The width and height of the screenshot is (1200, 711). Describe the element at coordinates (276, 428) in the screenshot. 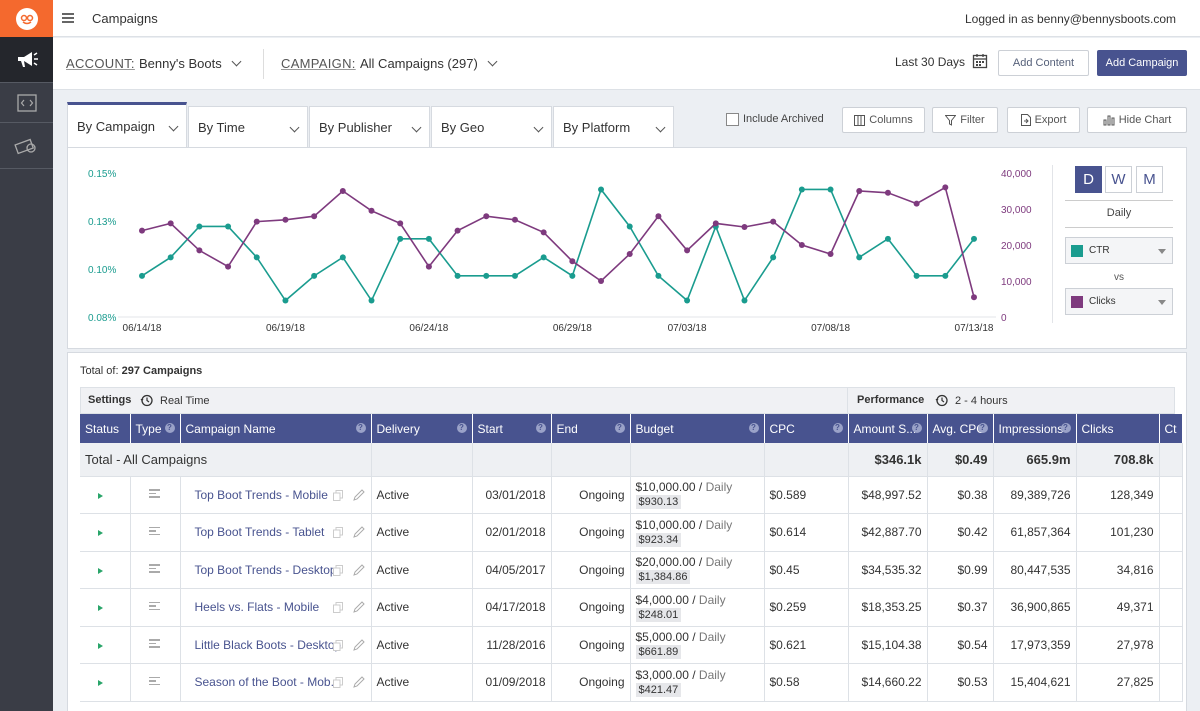

I see `column-header: Campaign Name?` at that location.